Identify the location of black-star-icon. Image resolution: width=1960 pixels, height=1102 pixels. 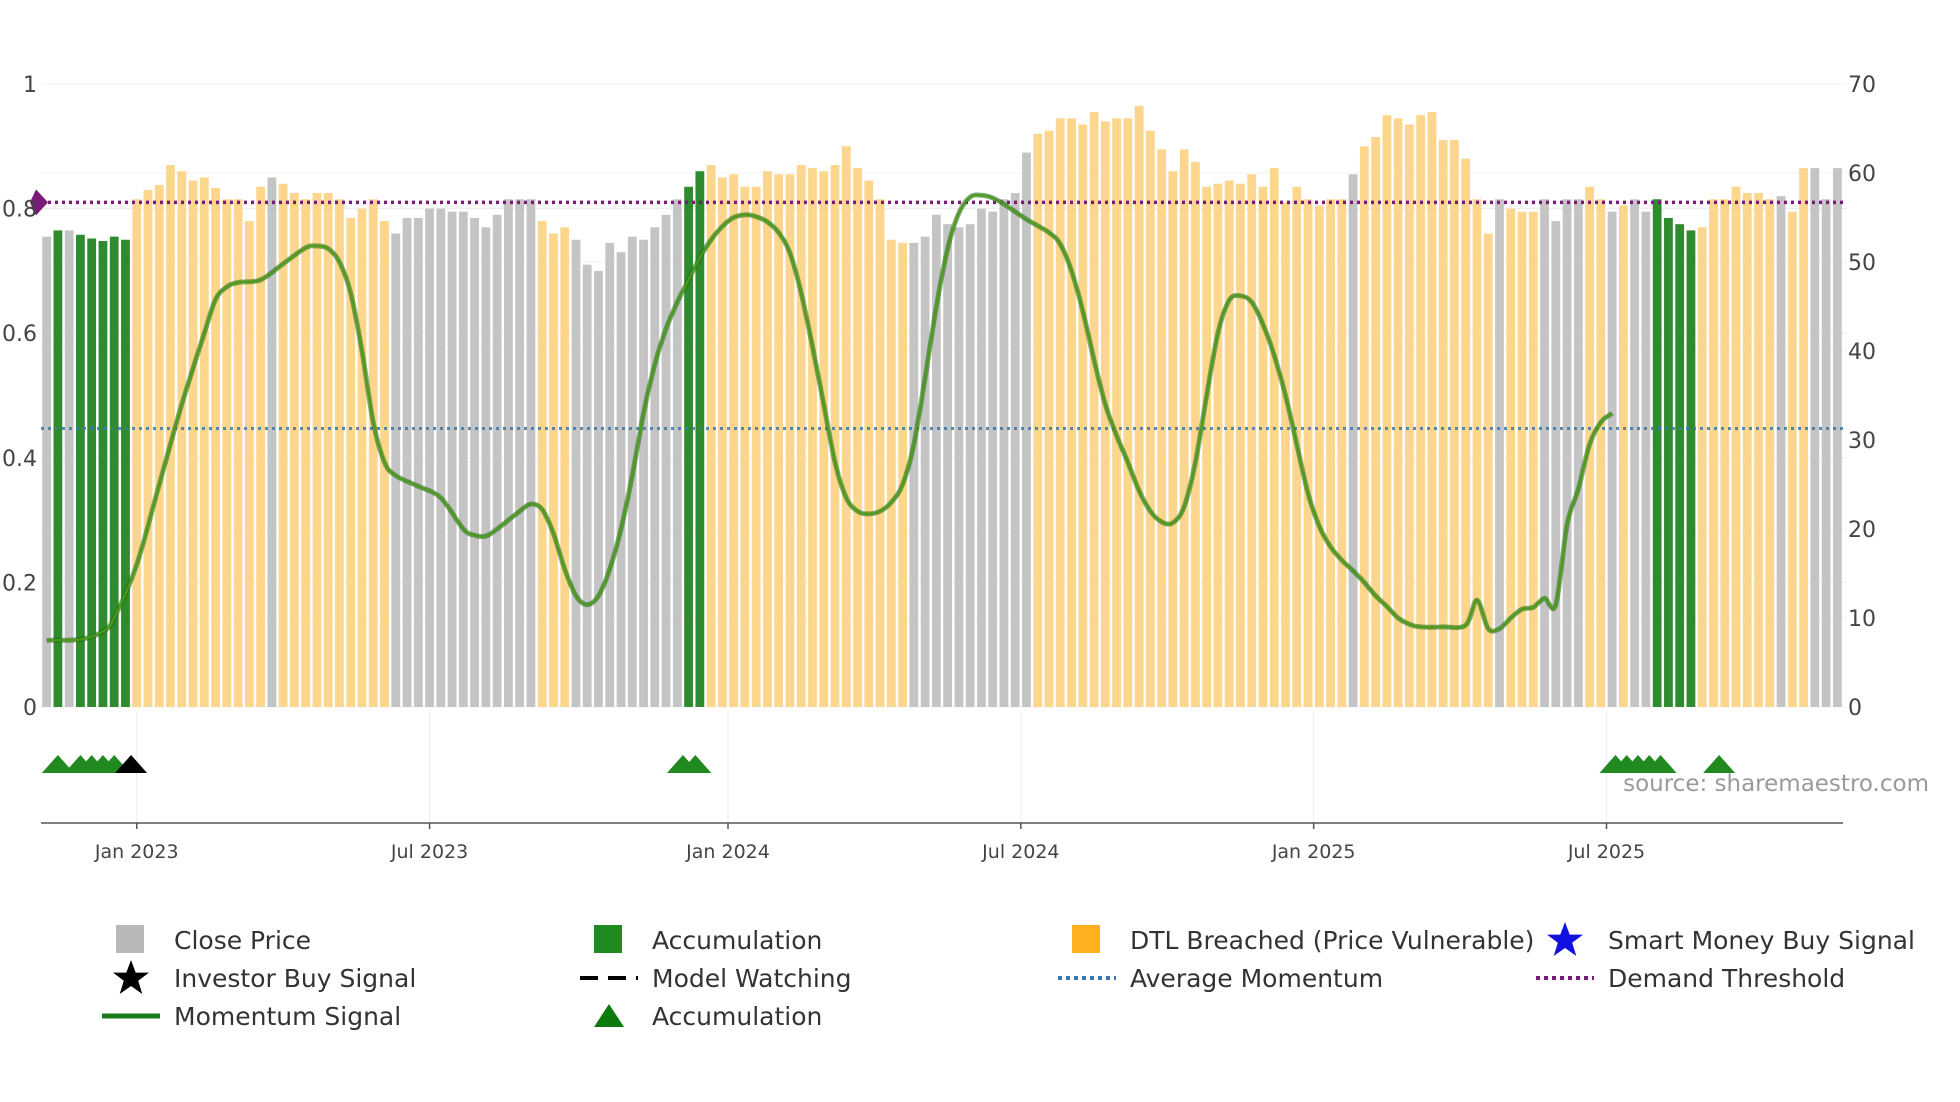
(131, 978).